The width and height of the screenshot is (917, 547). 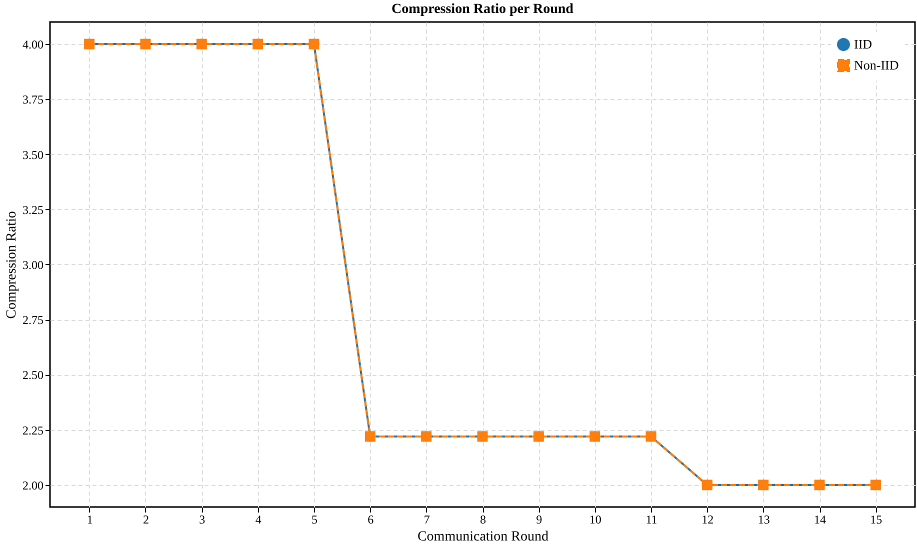 I want to click on y-tick-label: 2.50, so click(x=33, y=375).